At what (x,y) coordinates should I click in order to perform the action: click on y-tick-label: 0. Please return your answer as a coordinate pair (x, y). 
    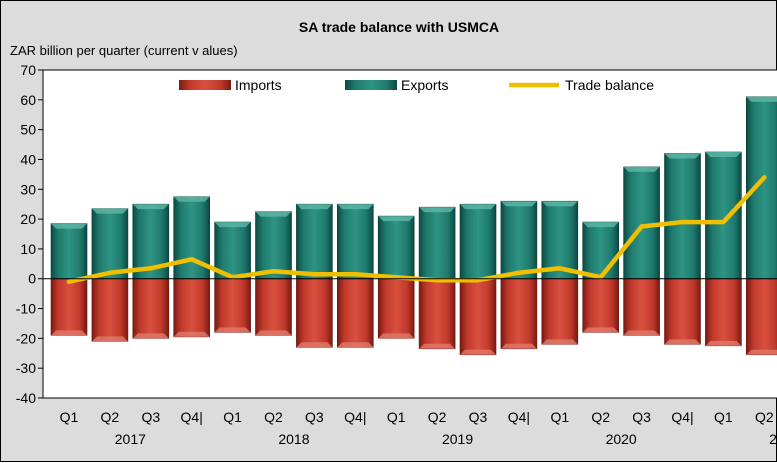
    Looking at the image, I should click on (32, 279).